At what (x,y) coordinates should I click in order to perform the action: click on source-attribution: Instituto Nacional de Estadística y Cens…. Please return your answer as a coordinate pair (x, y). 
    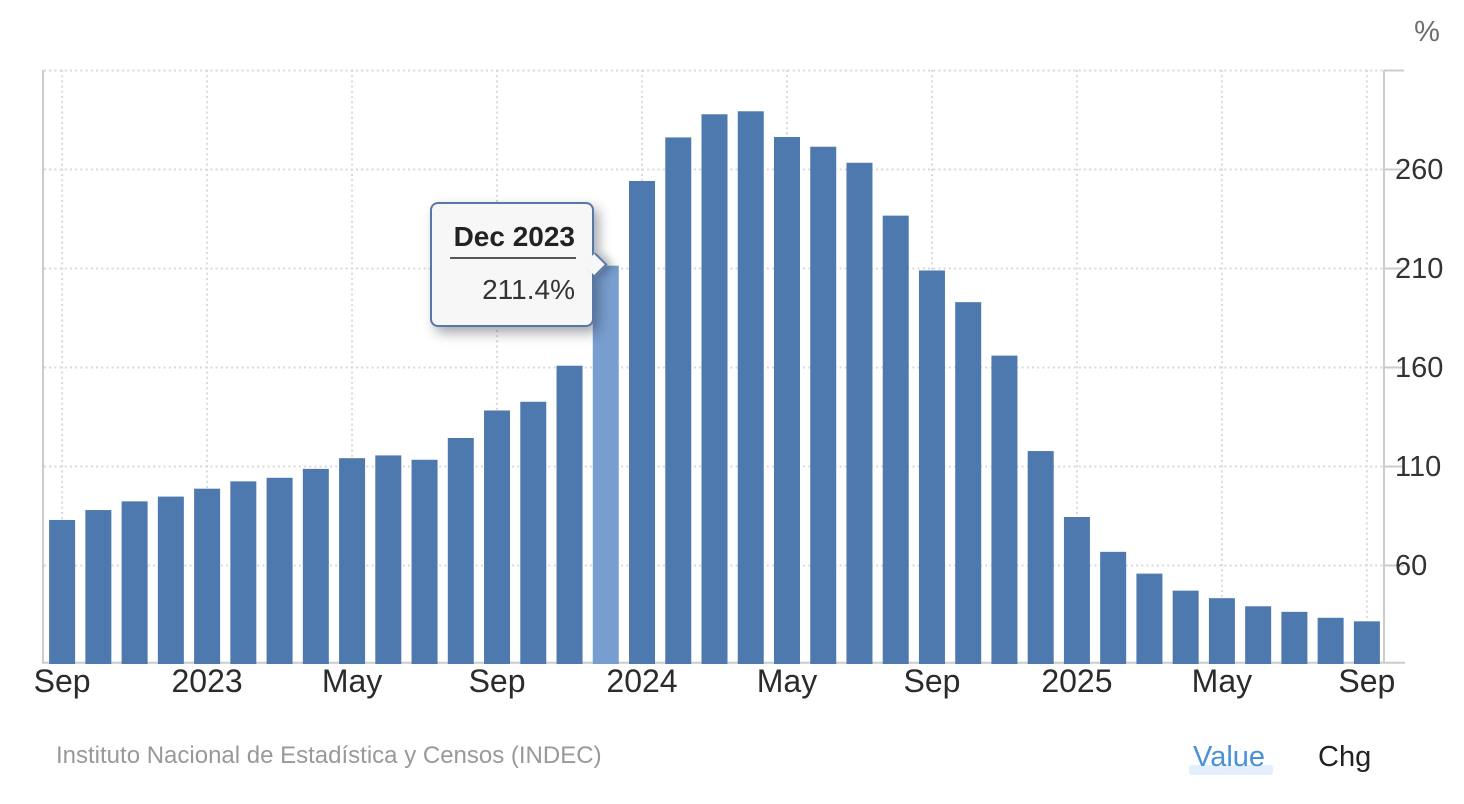
    Looking at the image, I should click on (329, 755).